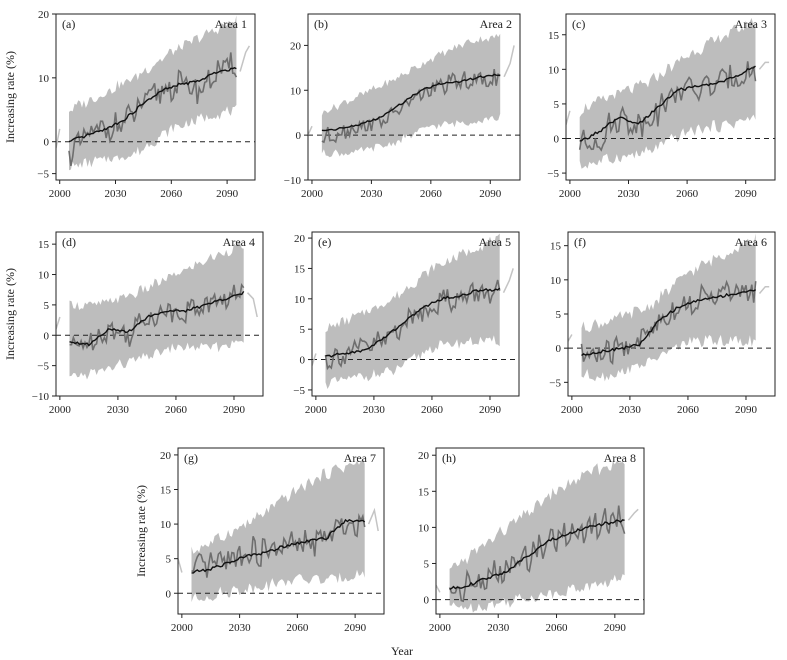  I want to click on panel-3: 2000 2030 2060 2090 −5 0 5 10 15 (c) Area 3, so click(661, 106).